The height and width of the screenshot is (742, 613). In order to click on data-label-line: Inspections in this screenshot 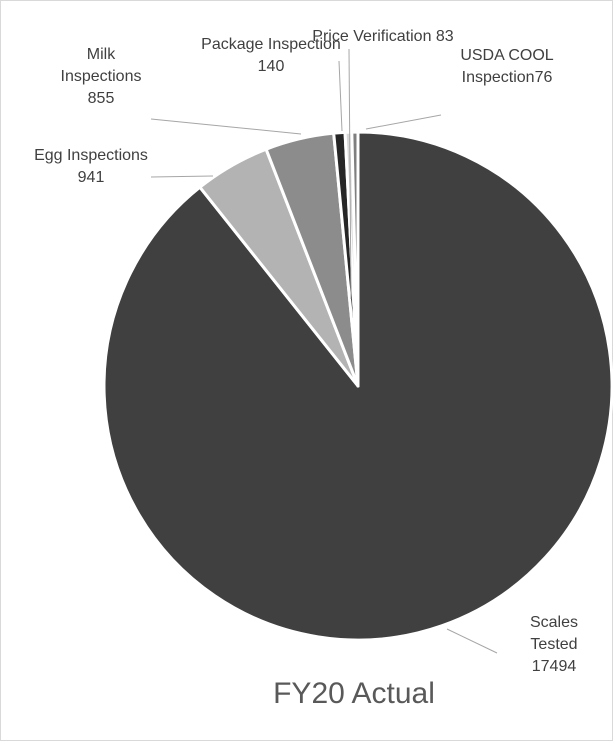, I will do `click(101, 76)`.